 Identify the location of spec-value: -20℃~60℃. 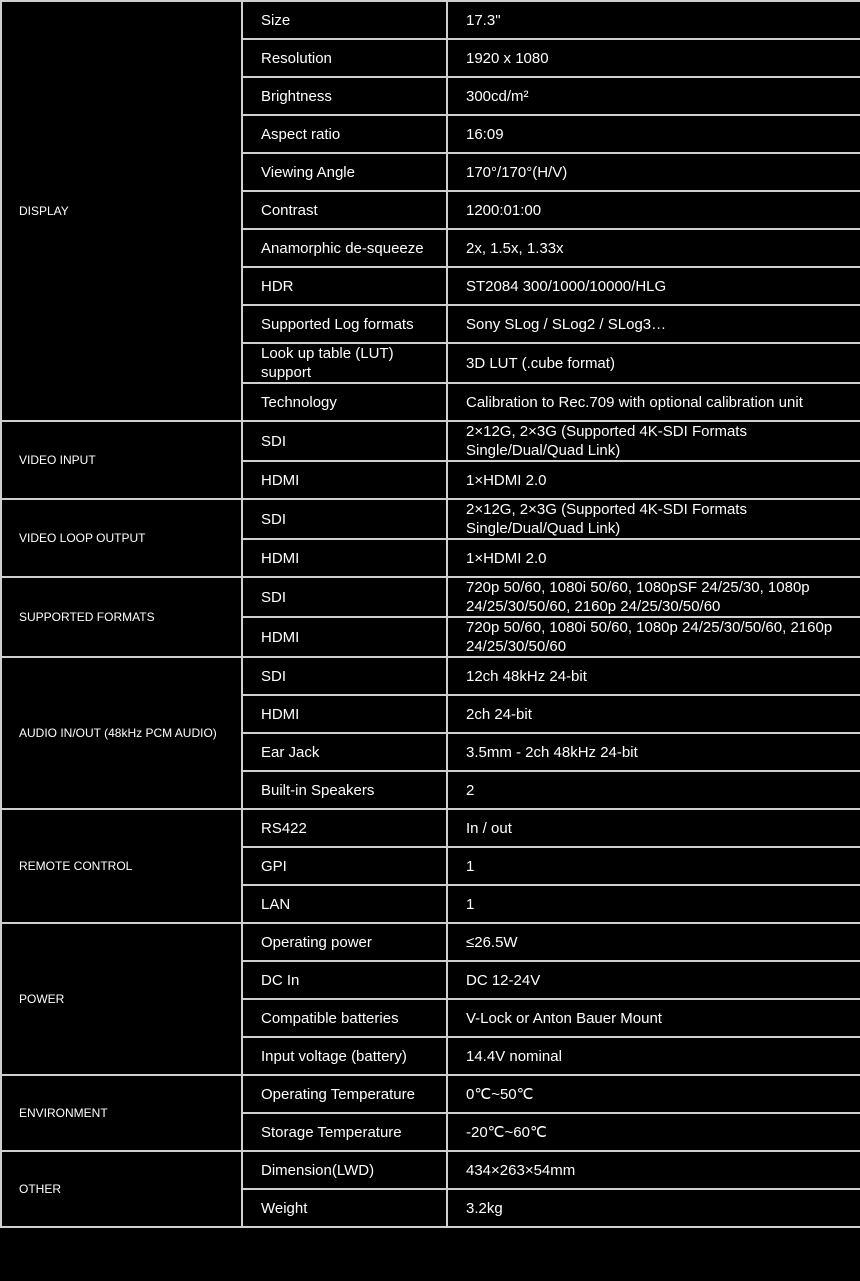
(653, 1132).